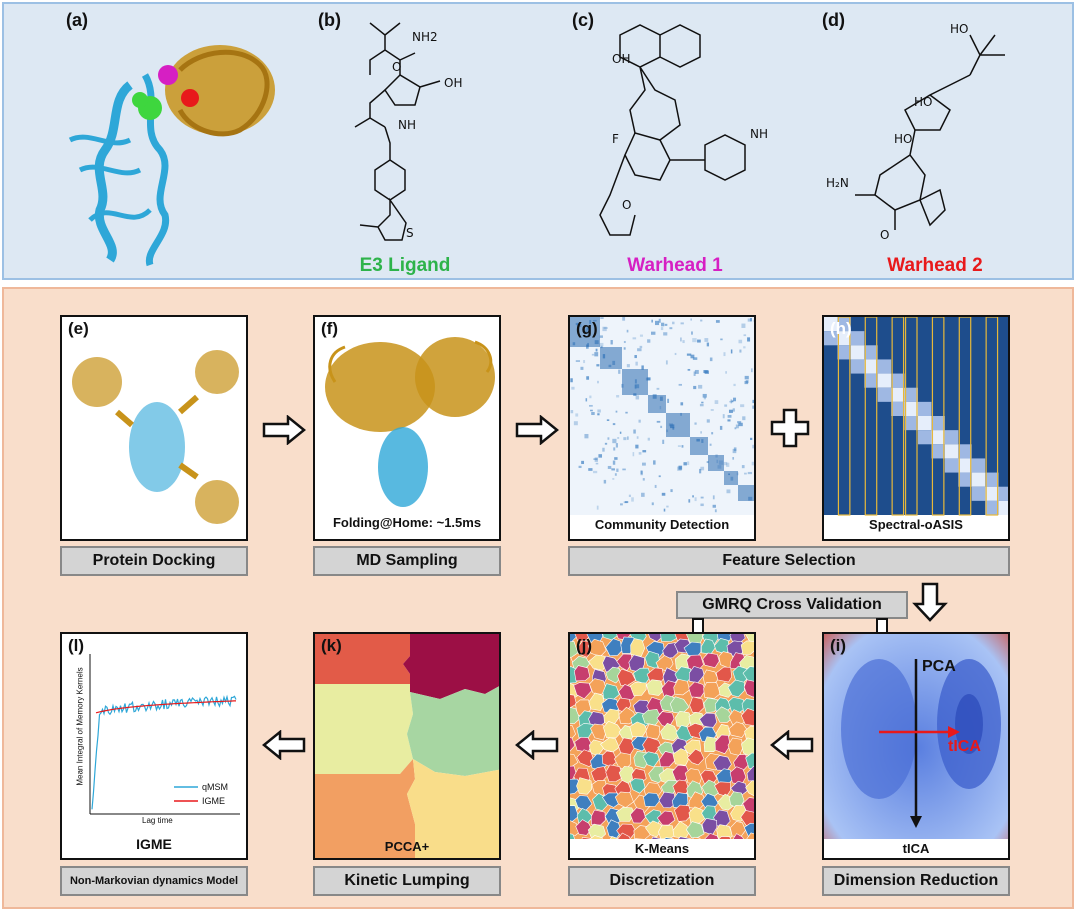 This screenshot has height=913, width=1080. What do you see at coordinates (407, 881) in the screenshot?
I see `stage-kinetic-lumping: Kinetic Lumping` at bounding box center [407, 881].